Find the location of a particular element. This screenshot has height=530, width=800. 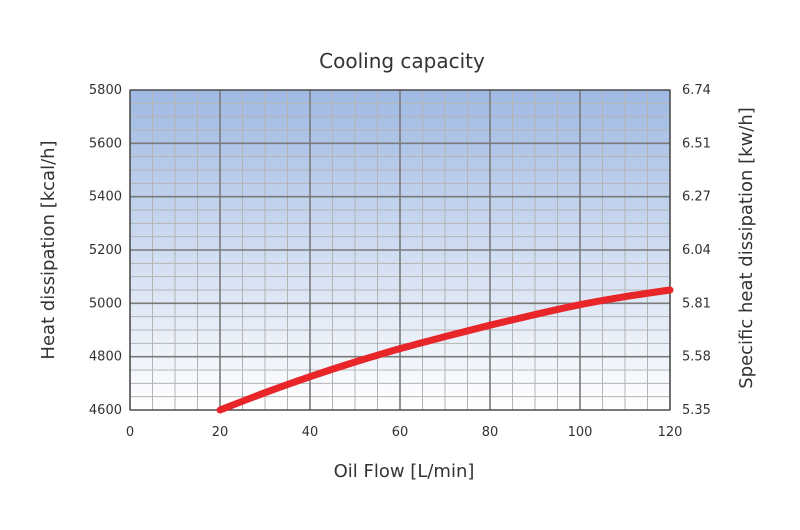

y-tick-labels: 4600 4800 5000 5200 5400 5600 5800 is located at coordinates (105, 250).